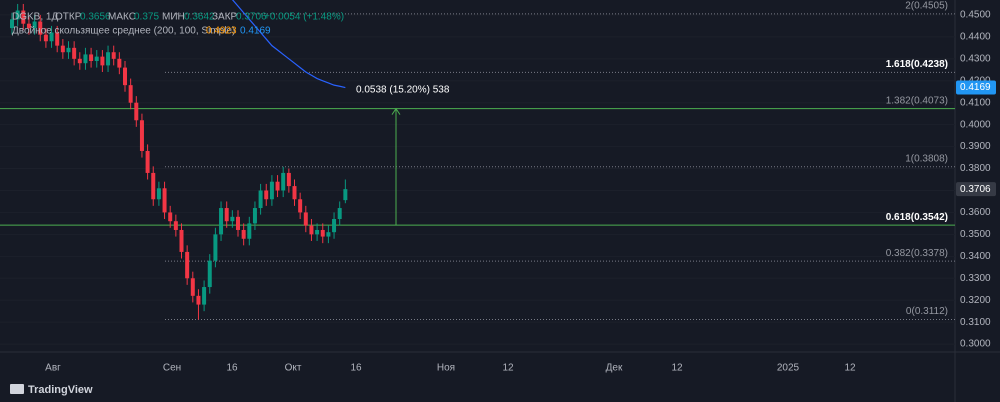 The image size is (1000, 402). I want to click on arrow-head, so click(396, 111).